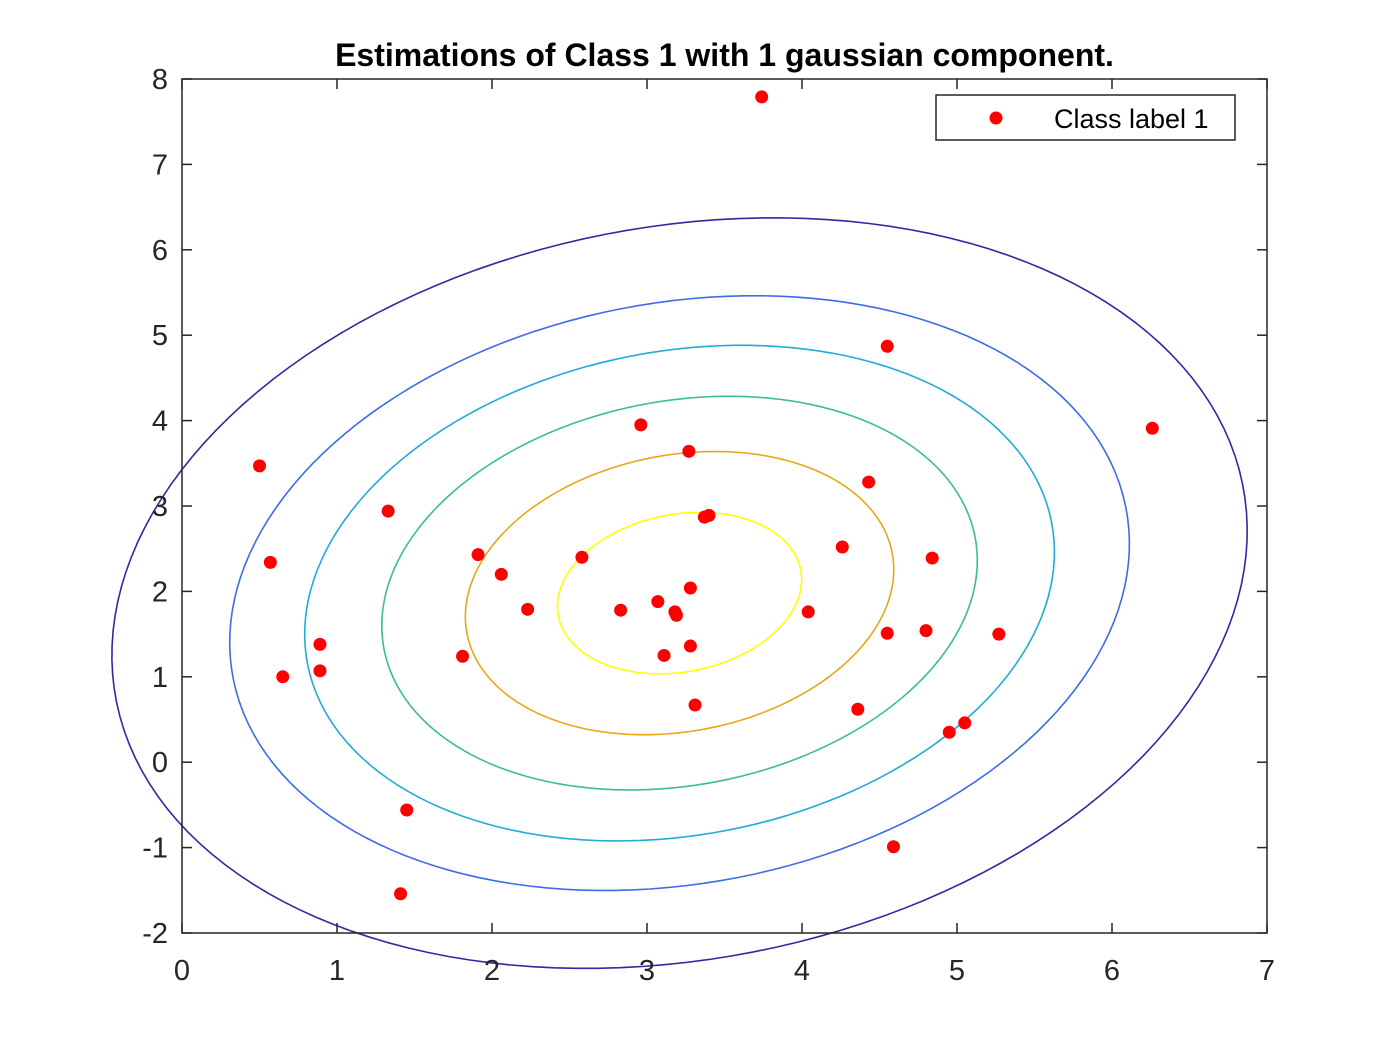  What do you see at coordinates (647, 971) in the screenshot?
I see `x-tick-label: 3` at bounding box center [647, 971].